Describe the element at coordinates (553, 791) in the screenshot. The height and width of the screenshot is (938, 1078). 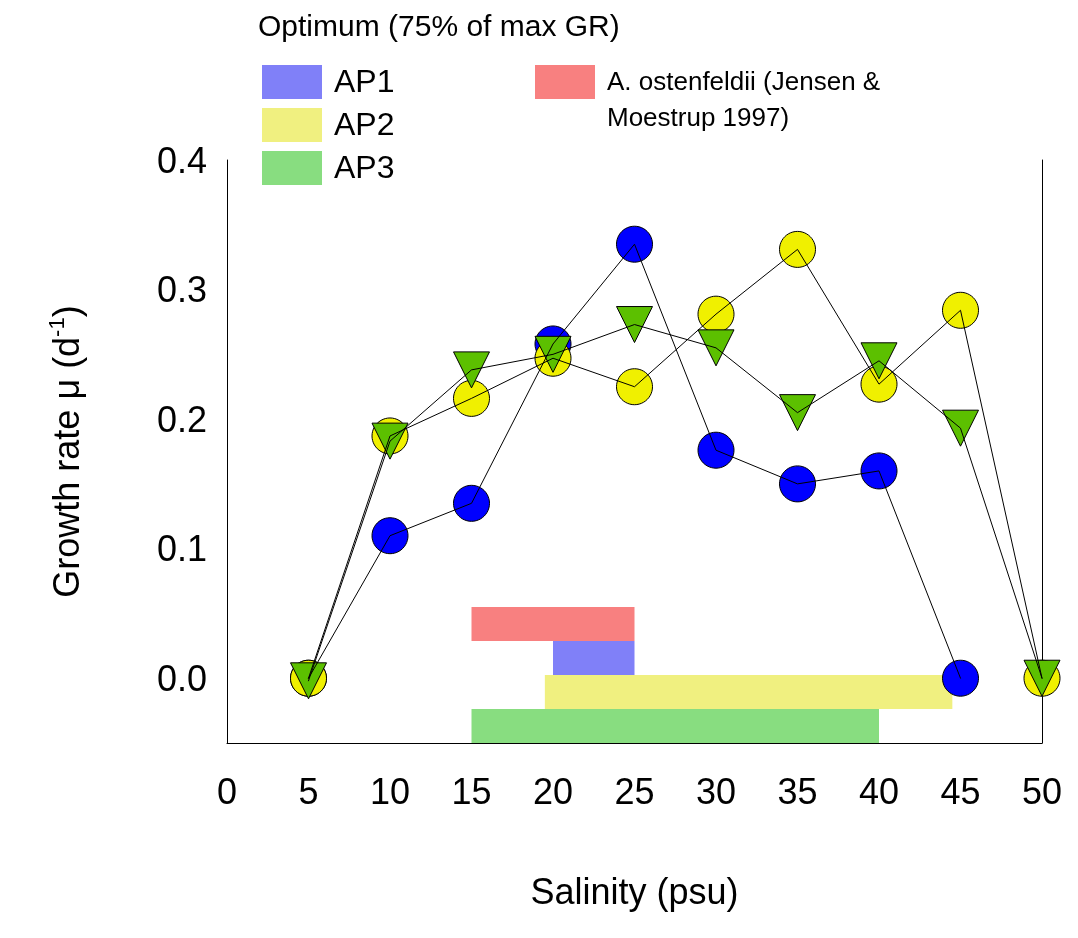
I see `x-tick-label: 20` at that location.